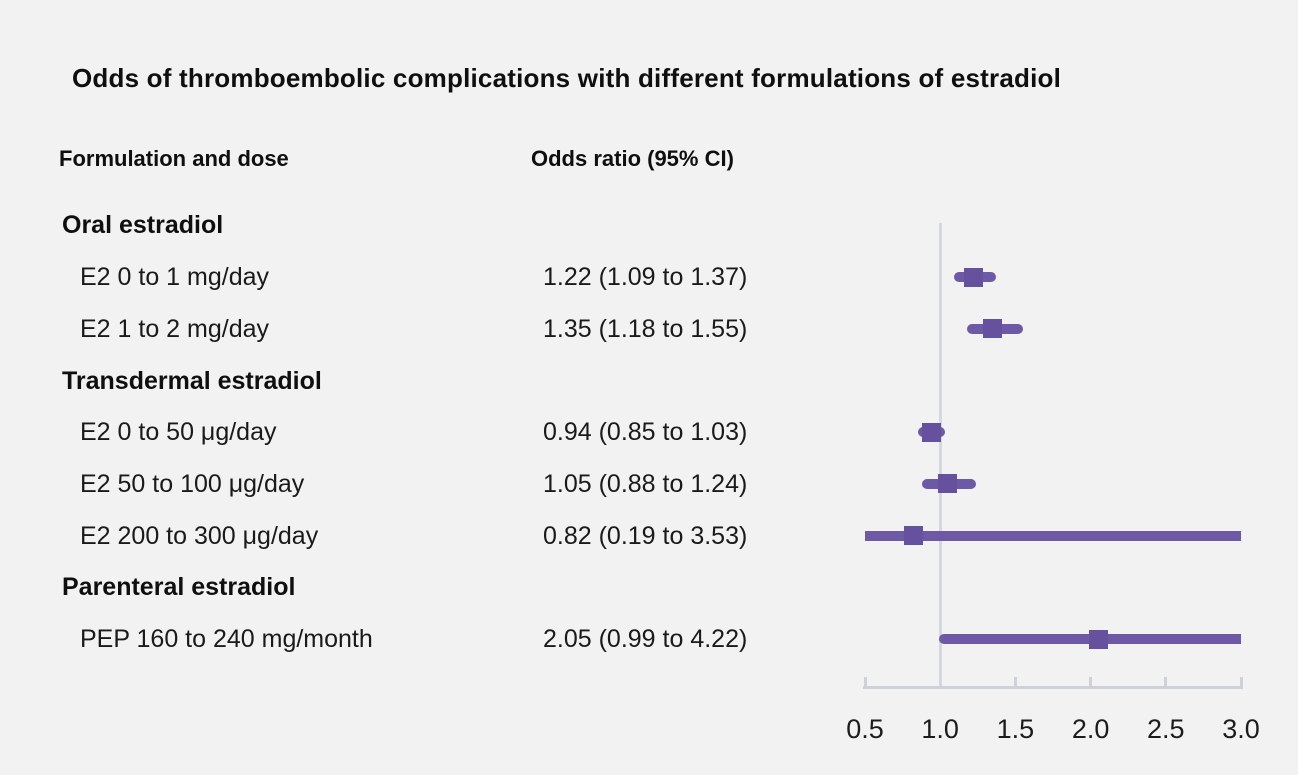 The height and width of the screenshot is (775, 1298). Describe the element at coordinates (192, 380) in the screenshot. I see `row-group-label: Transdermal estradiol` at that location.